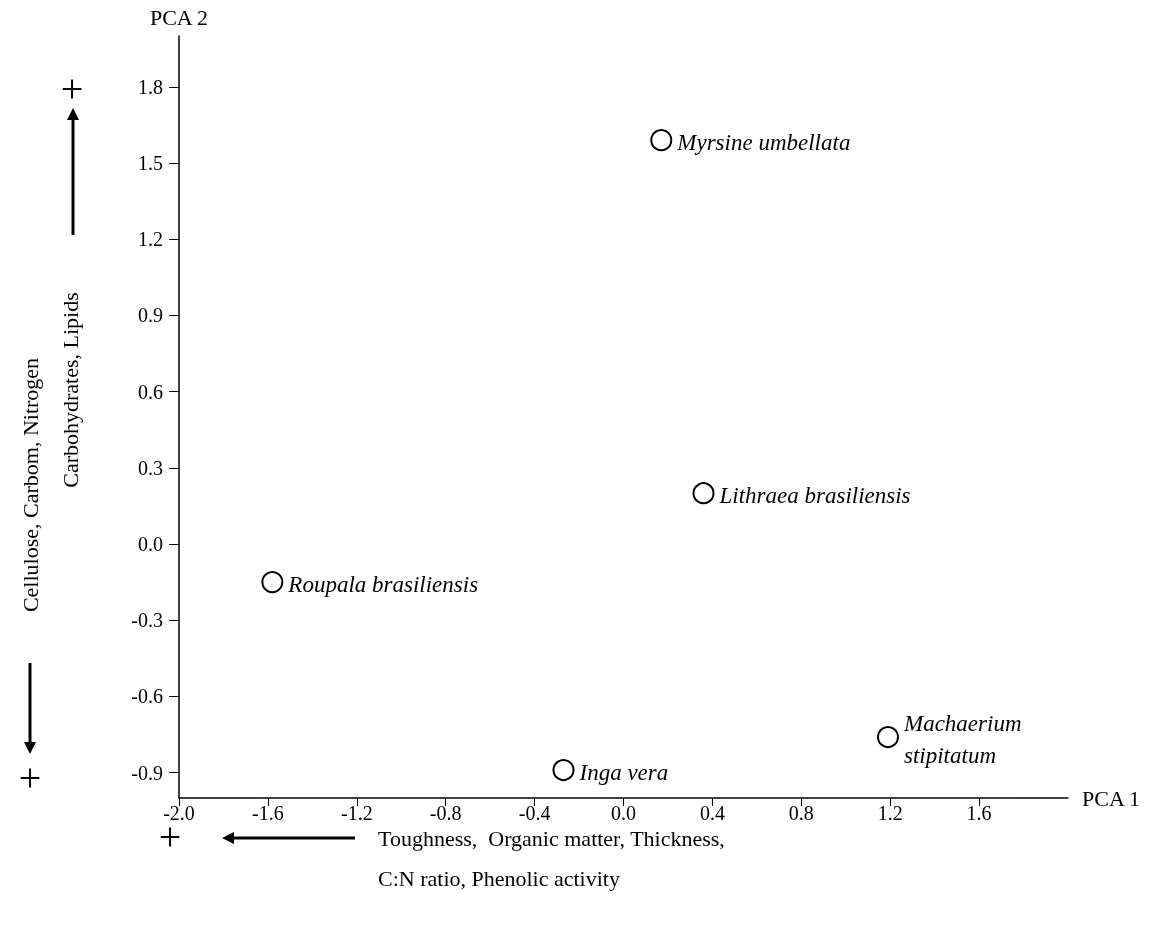 Image resolution: width=1176 pixels, height=951 pixels. Describe the element at coordinates (1111, 798) in the screenshot. I see `x-axis-title: PCA 1` at that location.